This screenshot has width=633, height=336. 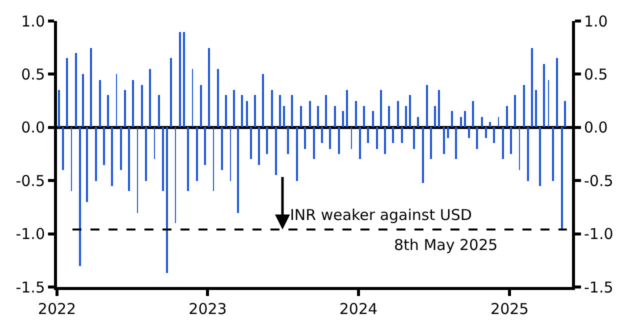 What do you see at coordinates (30, 234) in the screenshot?
I see `y-tick-label: -1.0` at bounding box center [30, 234].